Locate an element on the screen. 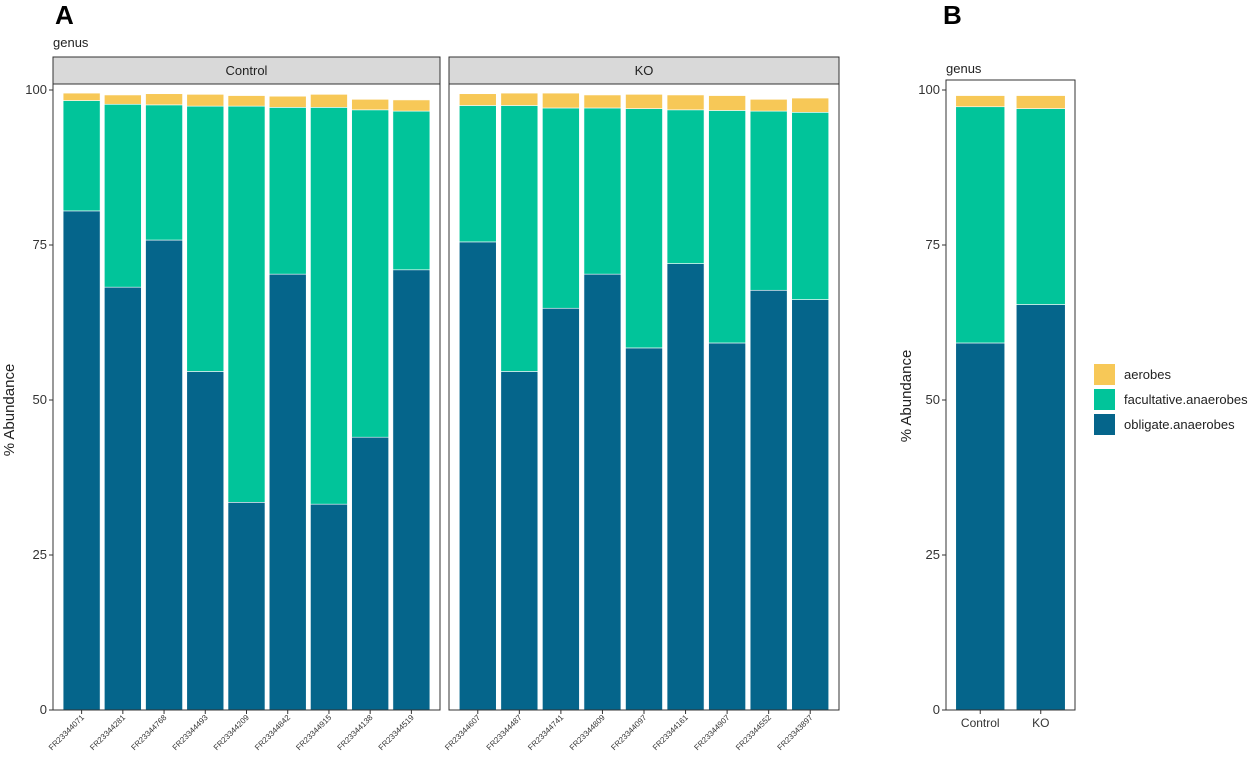  panel-a-ytick-label-0: 0 is located at coordinates (43, 709).